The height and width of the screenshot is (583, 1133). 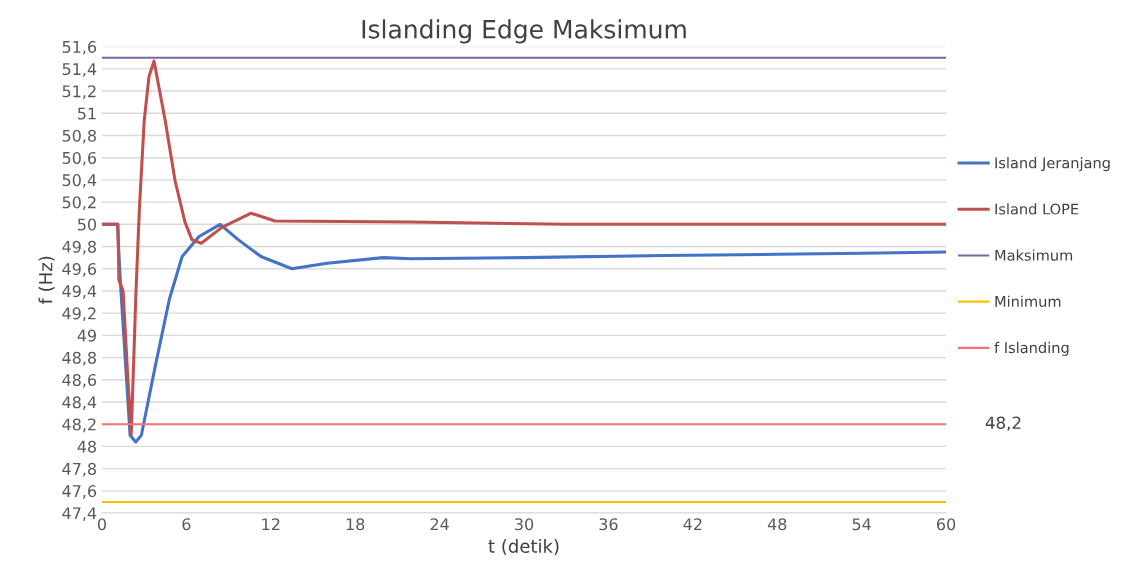 What do you see at coordinates (46, 280) in the screenshot?
I see `y-axis-title: f (Hz)` at bounding box center [46, 280].